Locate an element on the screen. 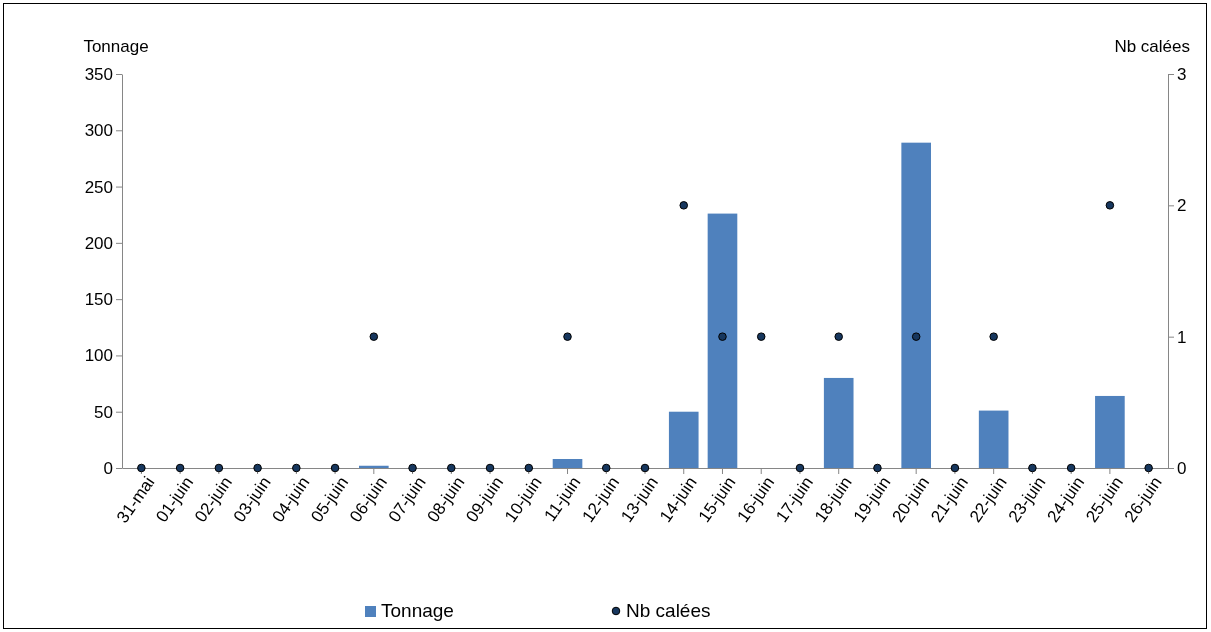 Image resolution: width=1211 pixels, height=632 pixels. y2-tick-label: 0 is located at coordinates (1182, 468).